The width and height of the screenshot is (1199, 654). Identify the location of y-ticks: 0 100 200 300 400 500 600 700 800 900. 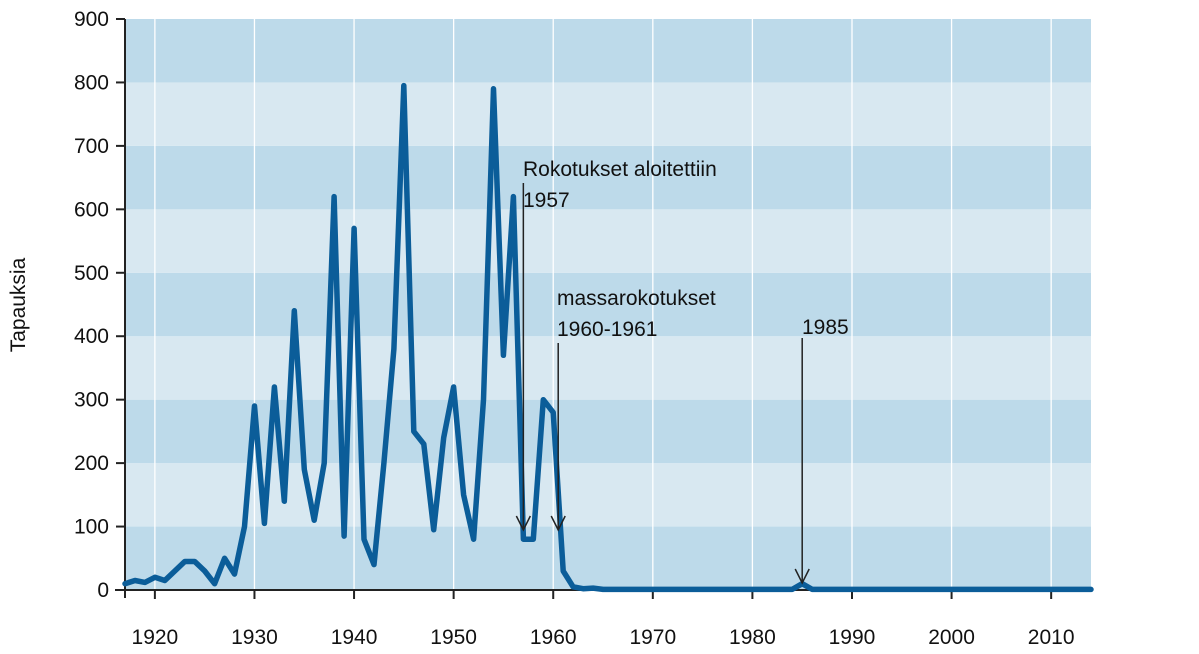
(99, 305).